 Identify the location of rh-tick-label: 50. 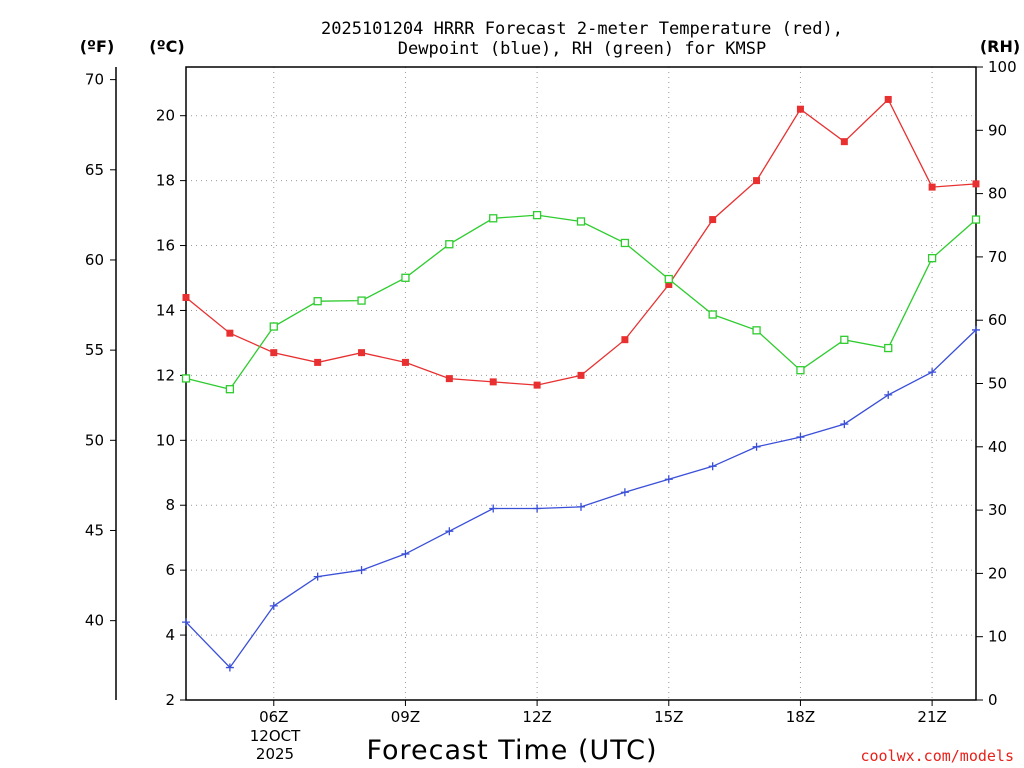
(997, 384).